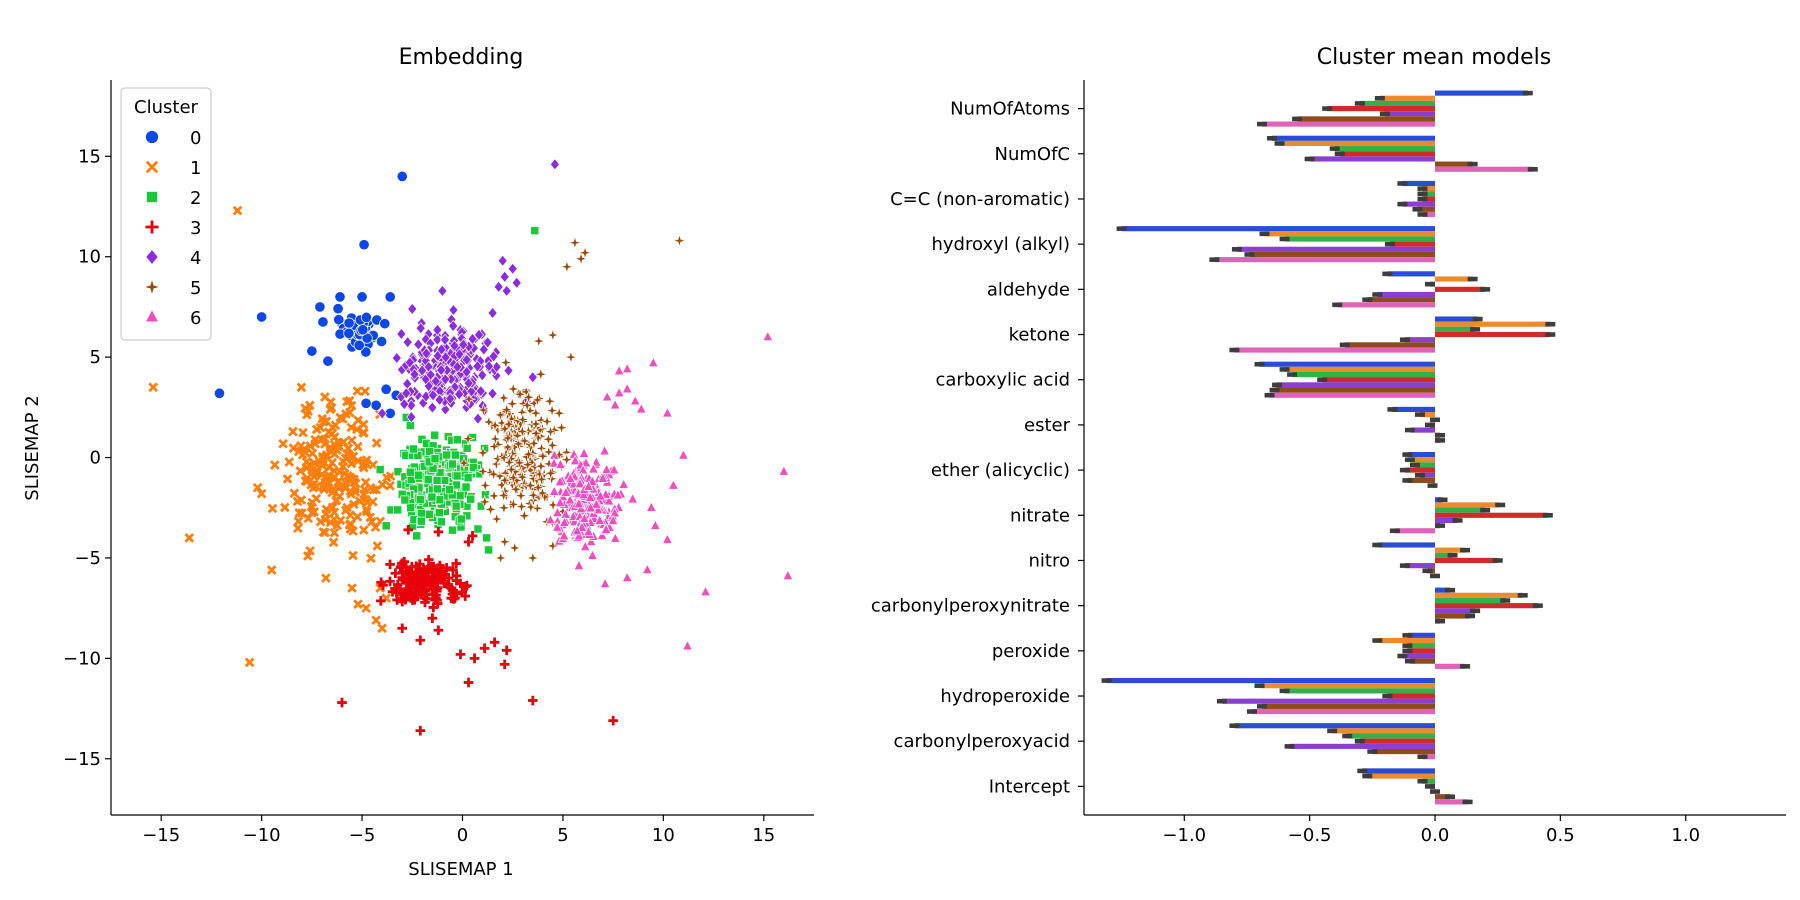  I want to click on category-label: ester, so click(1047, 425).